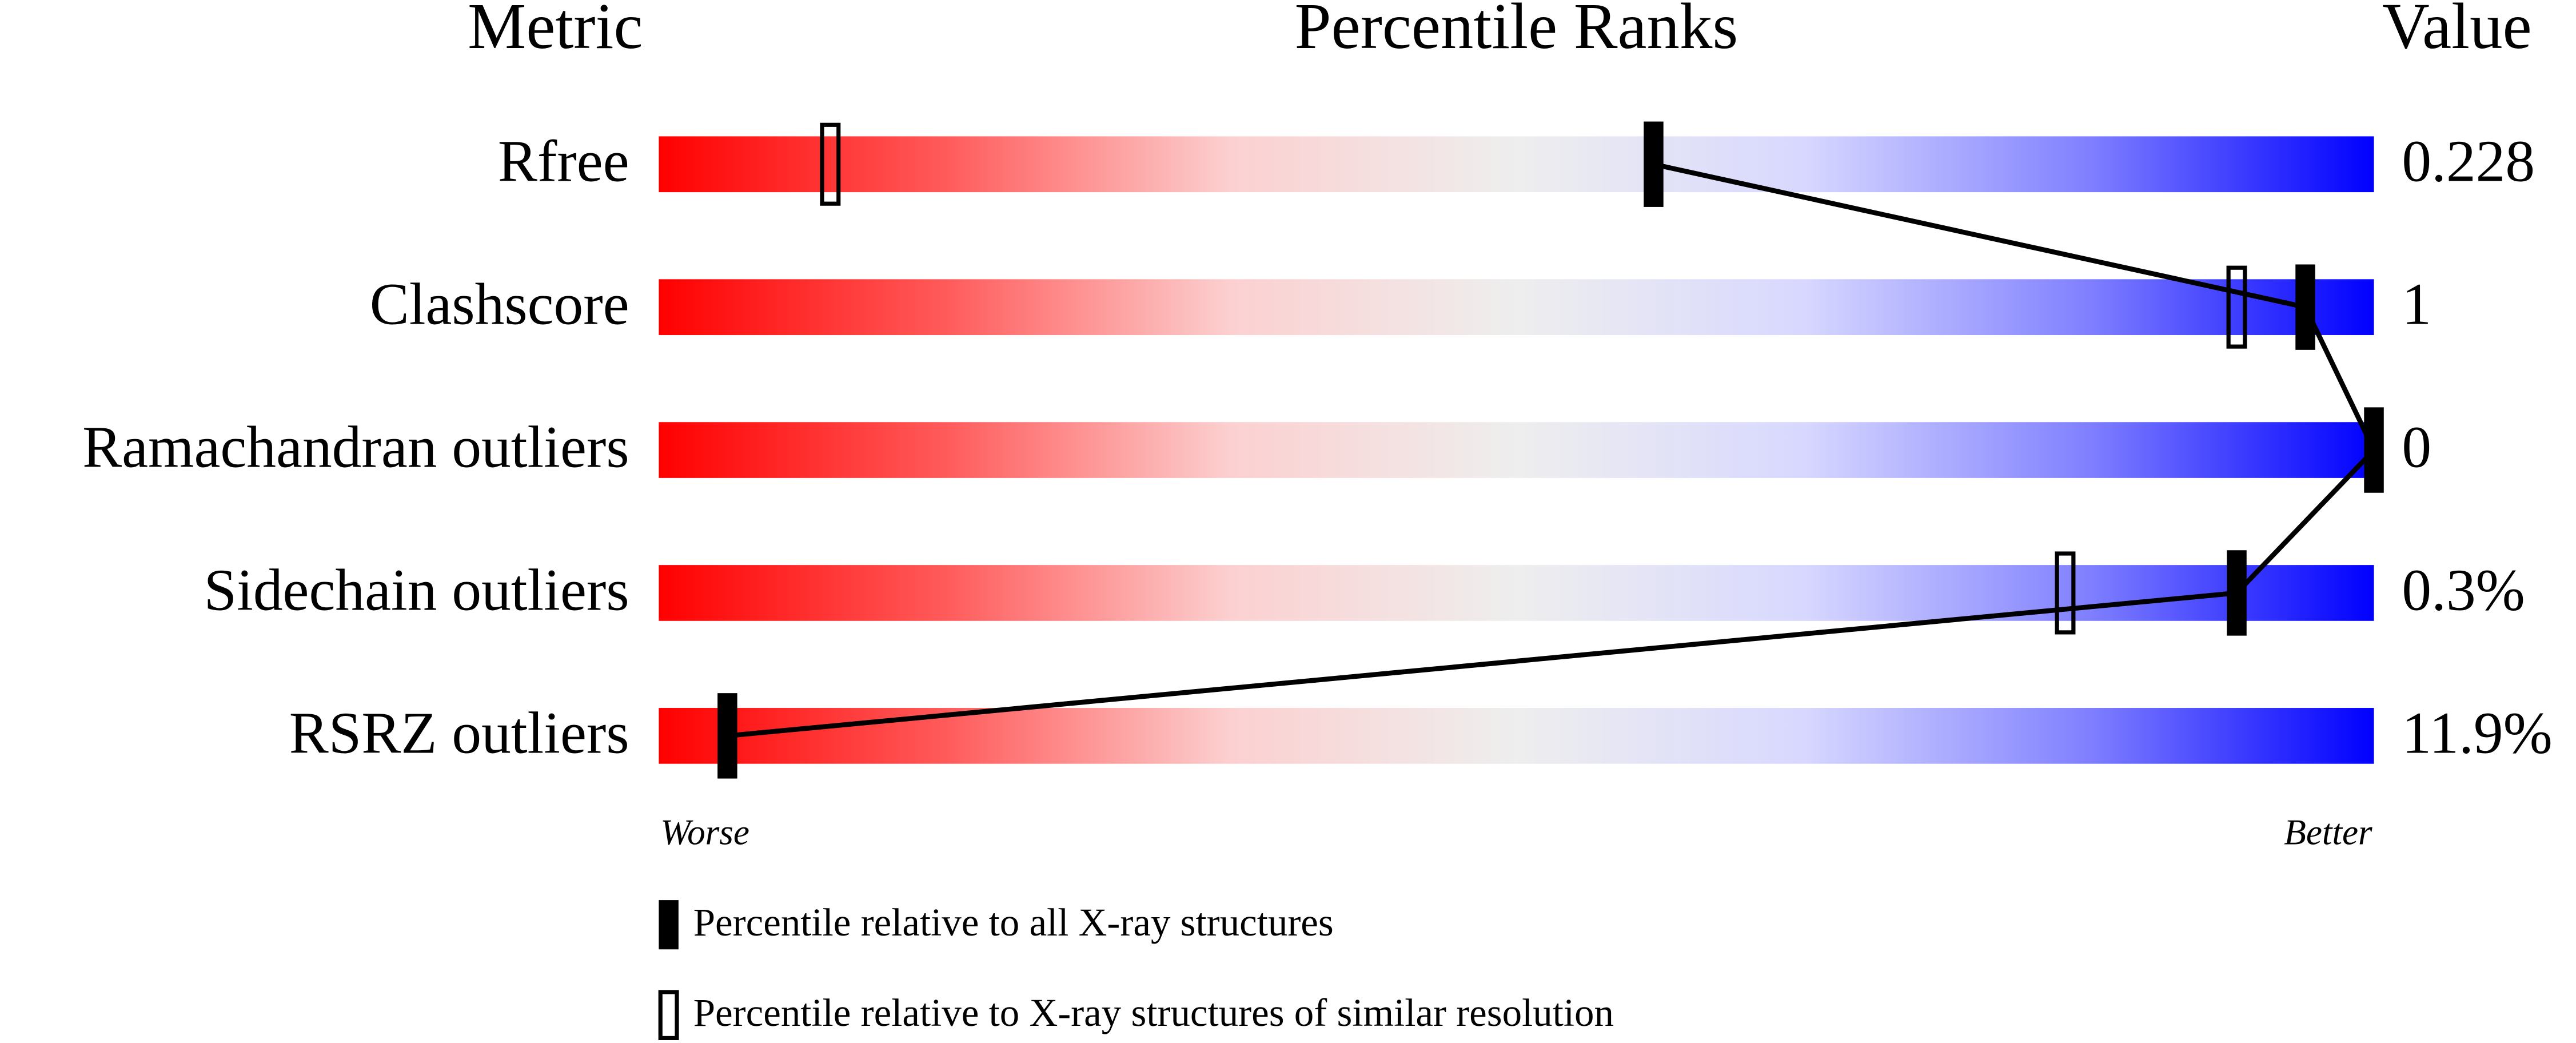  Describe the element at coordinates (459, 733) in the screenshot. I see `metric-label: RSRZ outliers` at that location.